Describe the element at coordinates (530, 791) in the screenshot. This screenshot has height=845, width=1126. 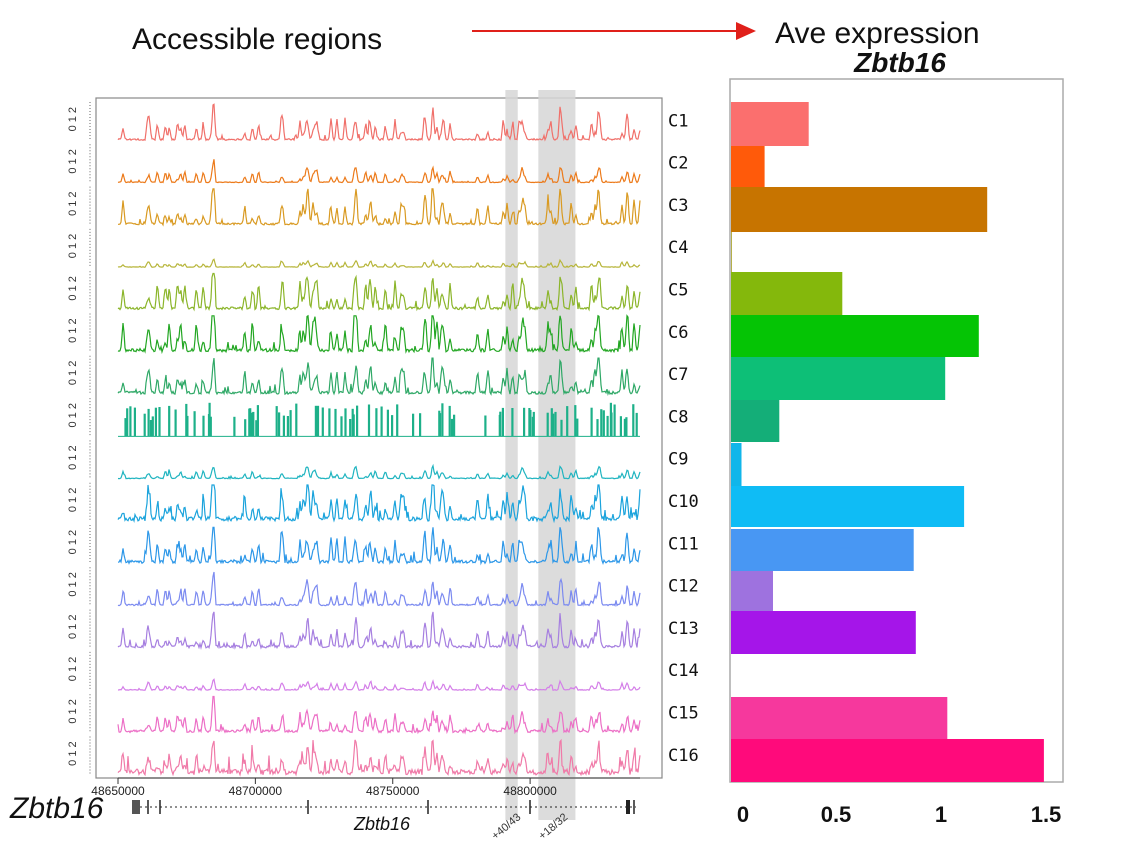
I see `genome-tick-label-4: 48800000` at that location.